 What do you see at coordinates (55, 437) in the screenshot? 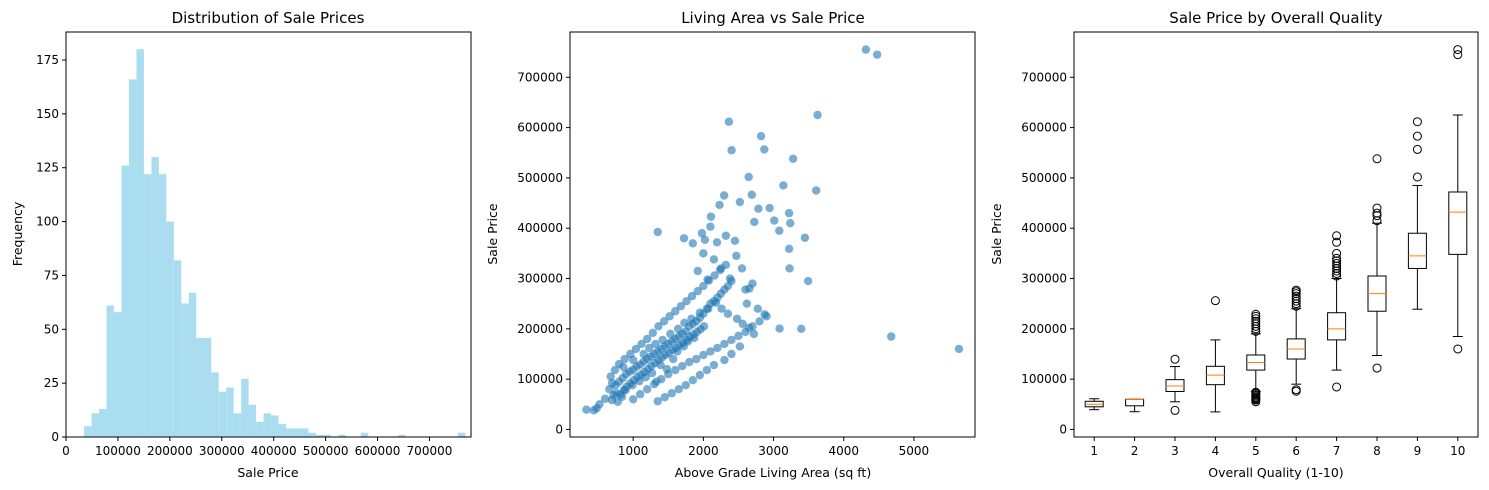
I see `y-tick-label: 0` at bounding box center [55, 437].